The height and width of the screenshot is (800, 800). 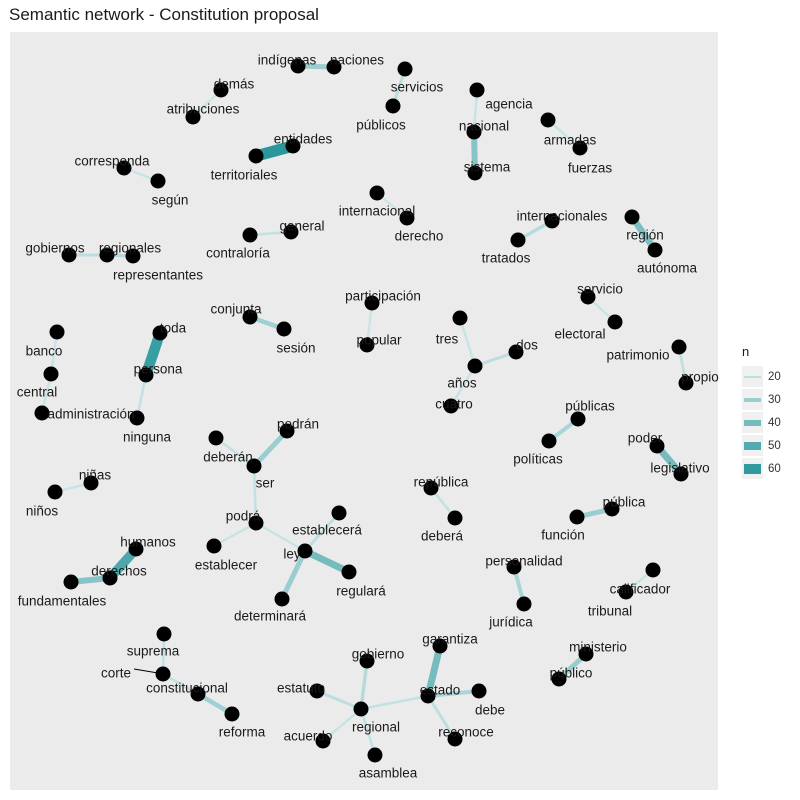 What do you see at coordinates (615, 322) in the screenshot?
I see `node-electoral` at bounding box center [615, 322].